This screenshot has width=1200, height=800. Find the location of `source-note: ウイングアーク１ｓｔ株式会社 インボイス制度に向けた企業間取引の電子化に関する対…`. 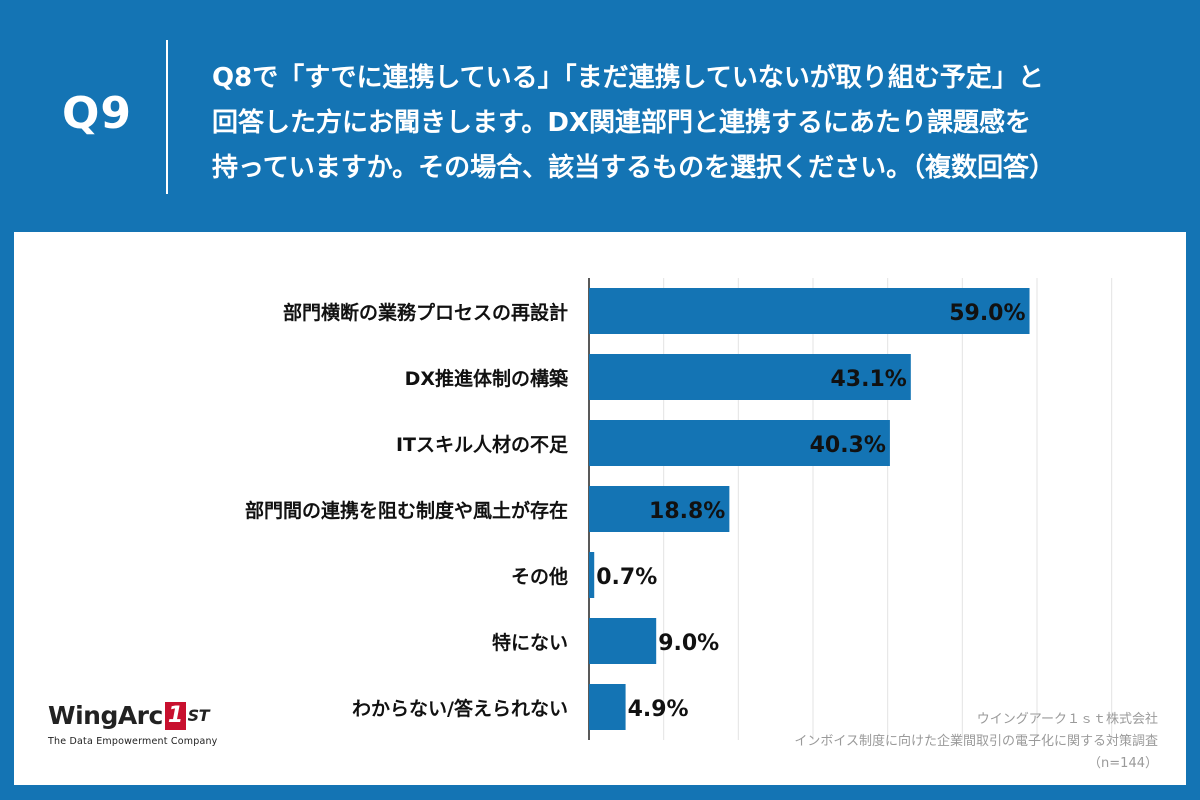

source-note: ウイングアーク１ｓｔ株式会社 インボイス制度に向けた企業間取引の電子化に関する対… is located at coordinates (976, 742).